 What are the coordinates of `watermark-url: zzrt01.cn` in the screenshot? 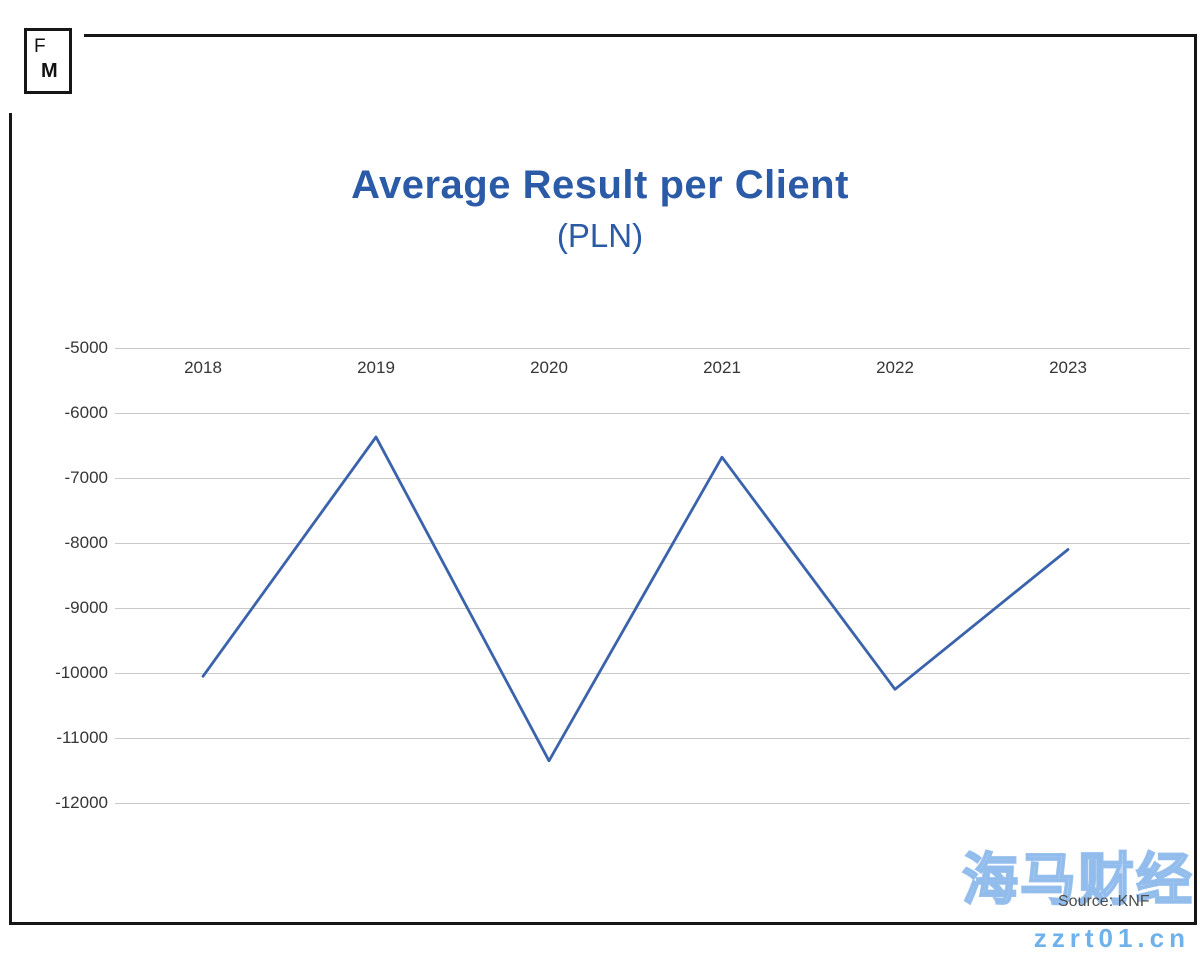 It's located at (1111, 938).